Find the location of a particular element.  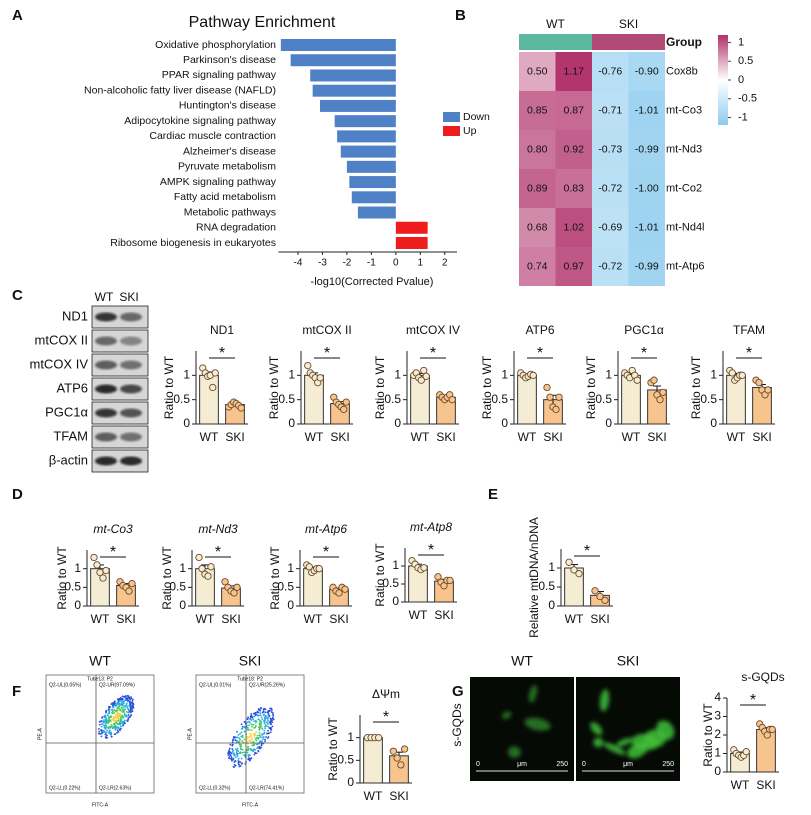

blot-row-label: mtCOX IV is located at coordinates (58, 363).